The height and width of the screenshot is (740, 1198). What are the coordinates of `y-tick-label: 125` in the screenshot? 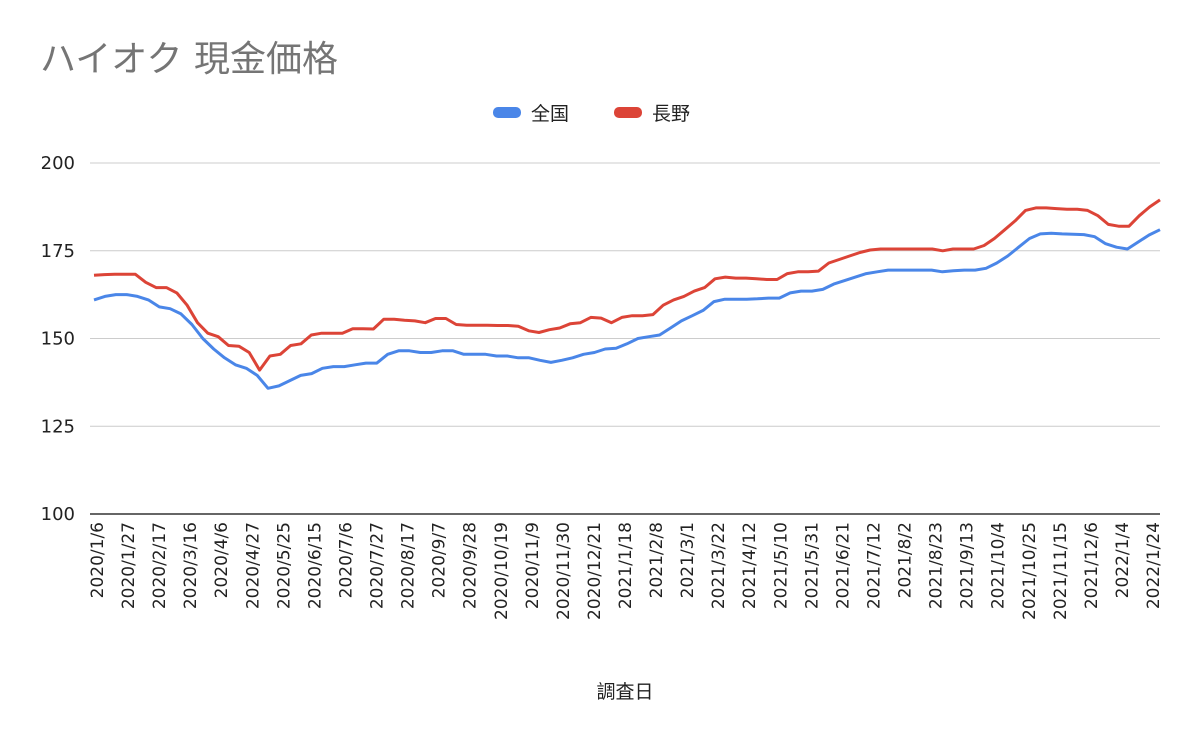 It's located at (58, 426).